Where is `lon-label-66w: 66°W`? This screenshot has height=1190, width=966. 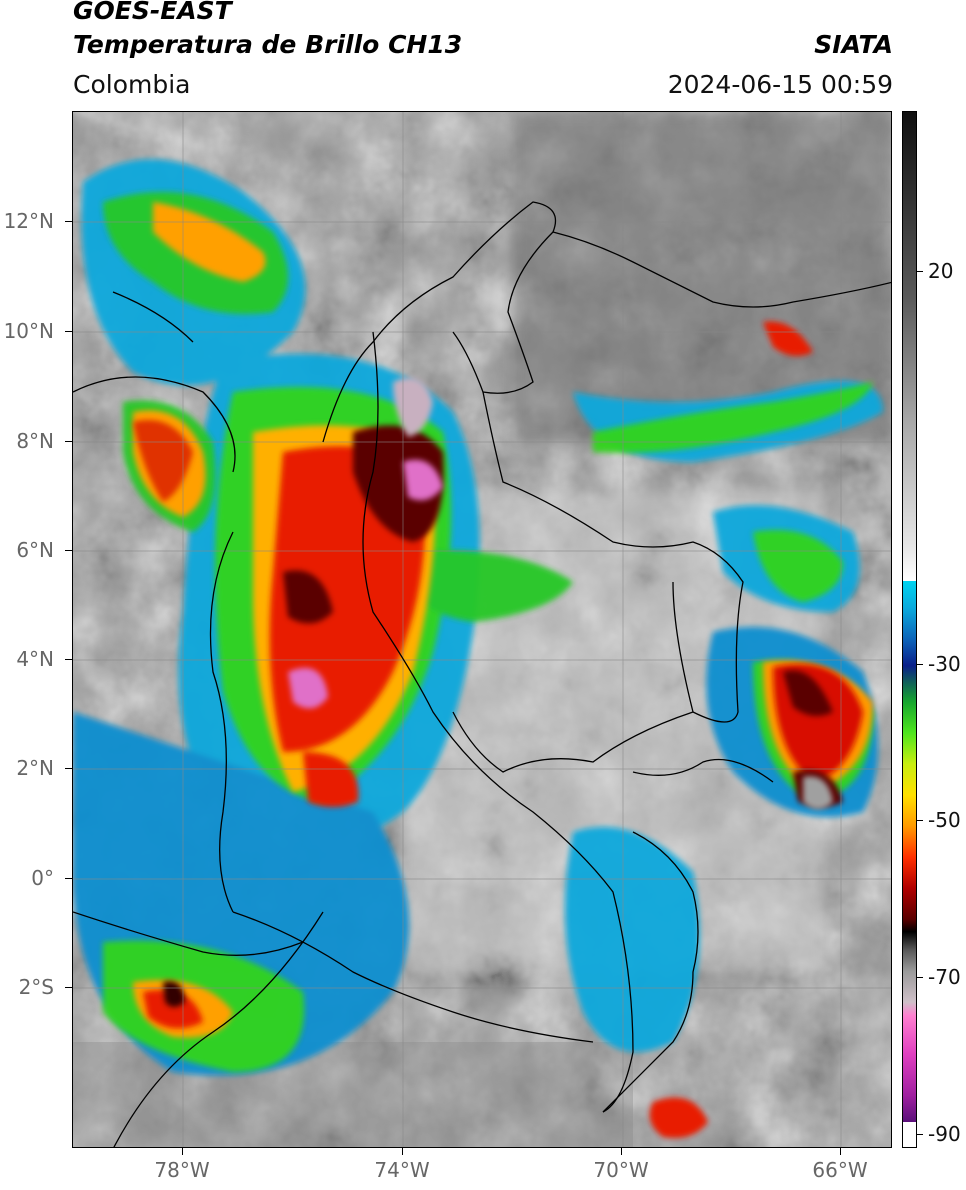
lon-label-66w: 66°W is located at coordinates (840, 1170).